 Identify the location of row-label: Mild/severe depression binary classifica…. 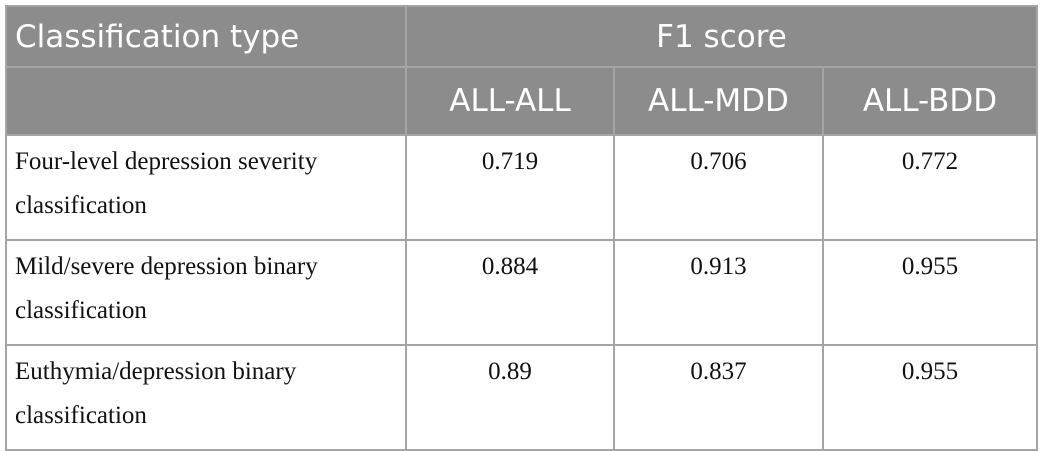
(206, 292).